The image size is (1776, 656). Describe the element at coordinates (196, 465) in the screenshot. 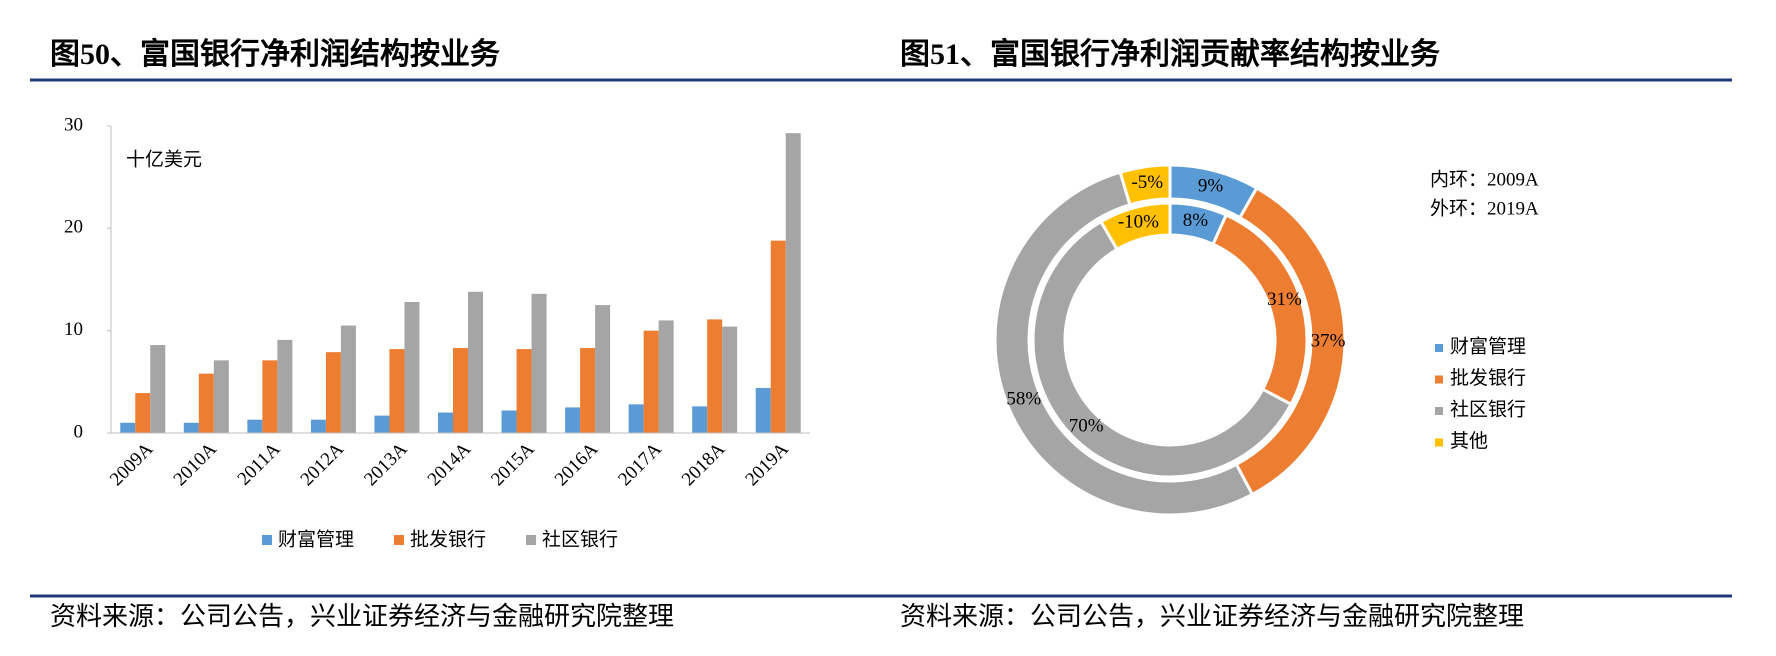

I see `x-tick-label: 2010A` at that location.